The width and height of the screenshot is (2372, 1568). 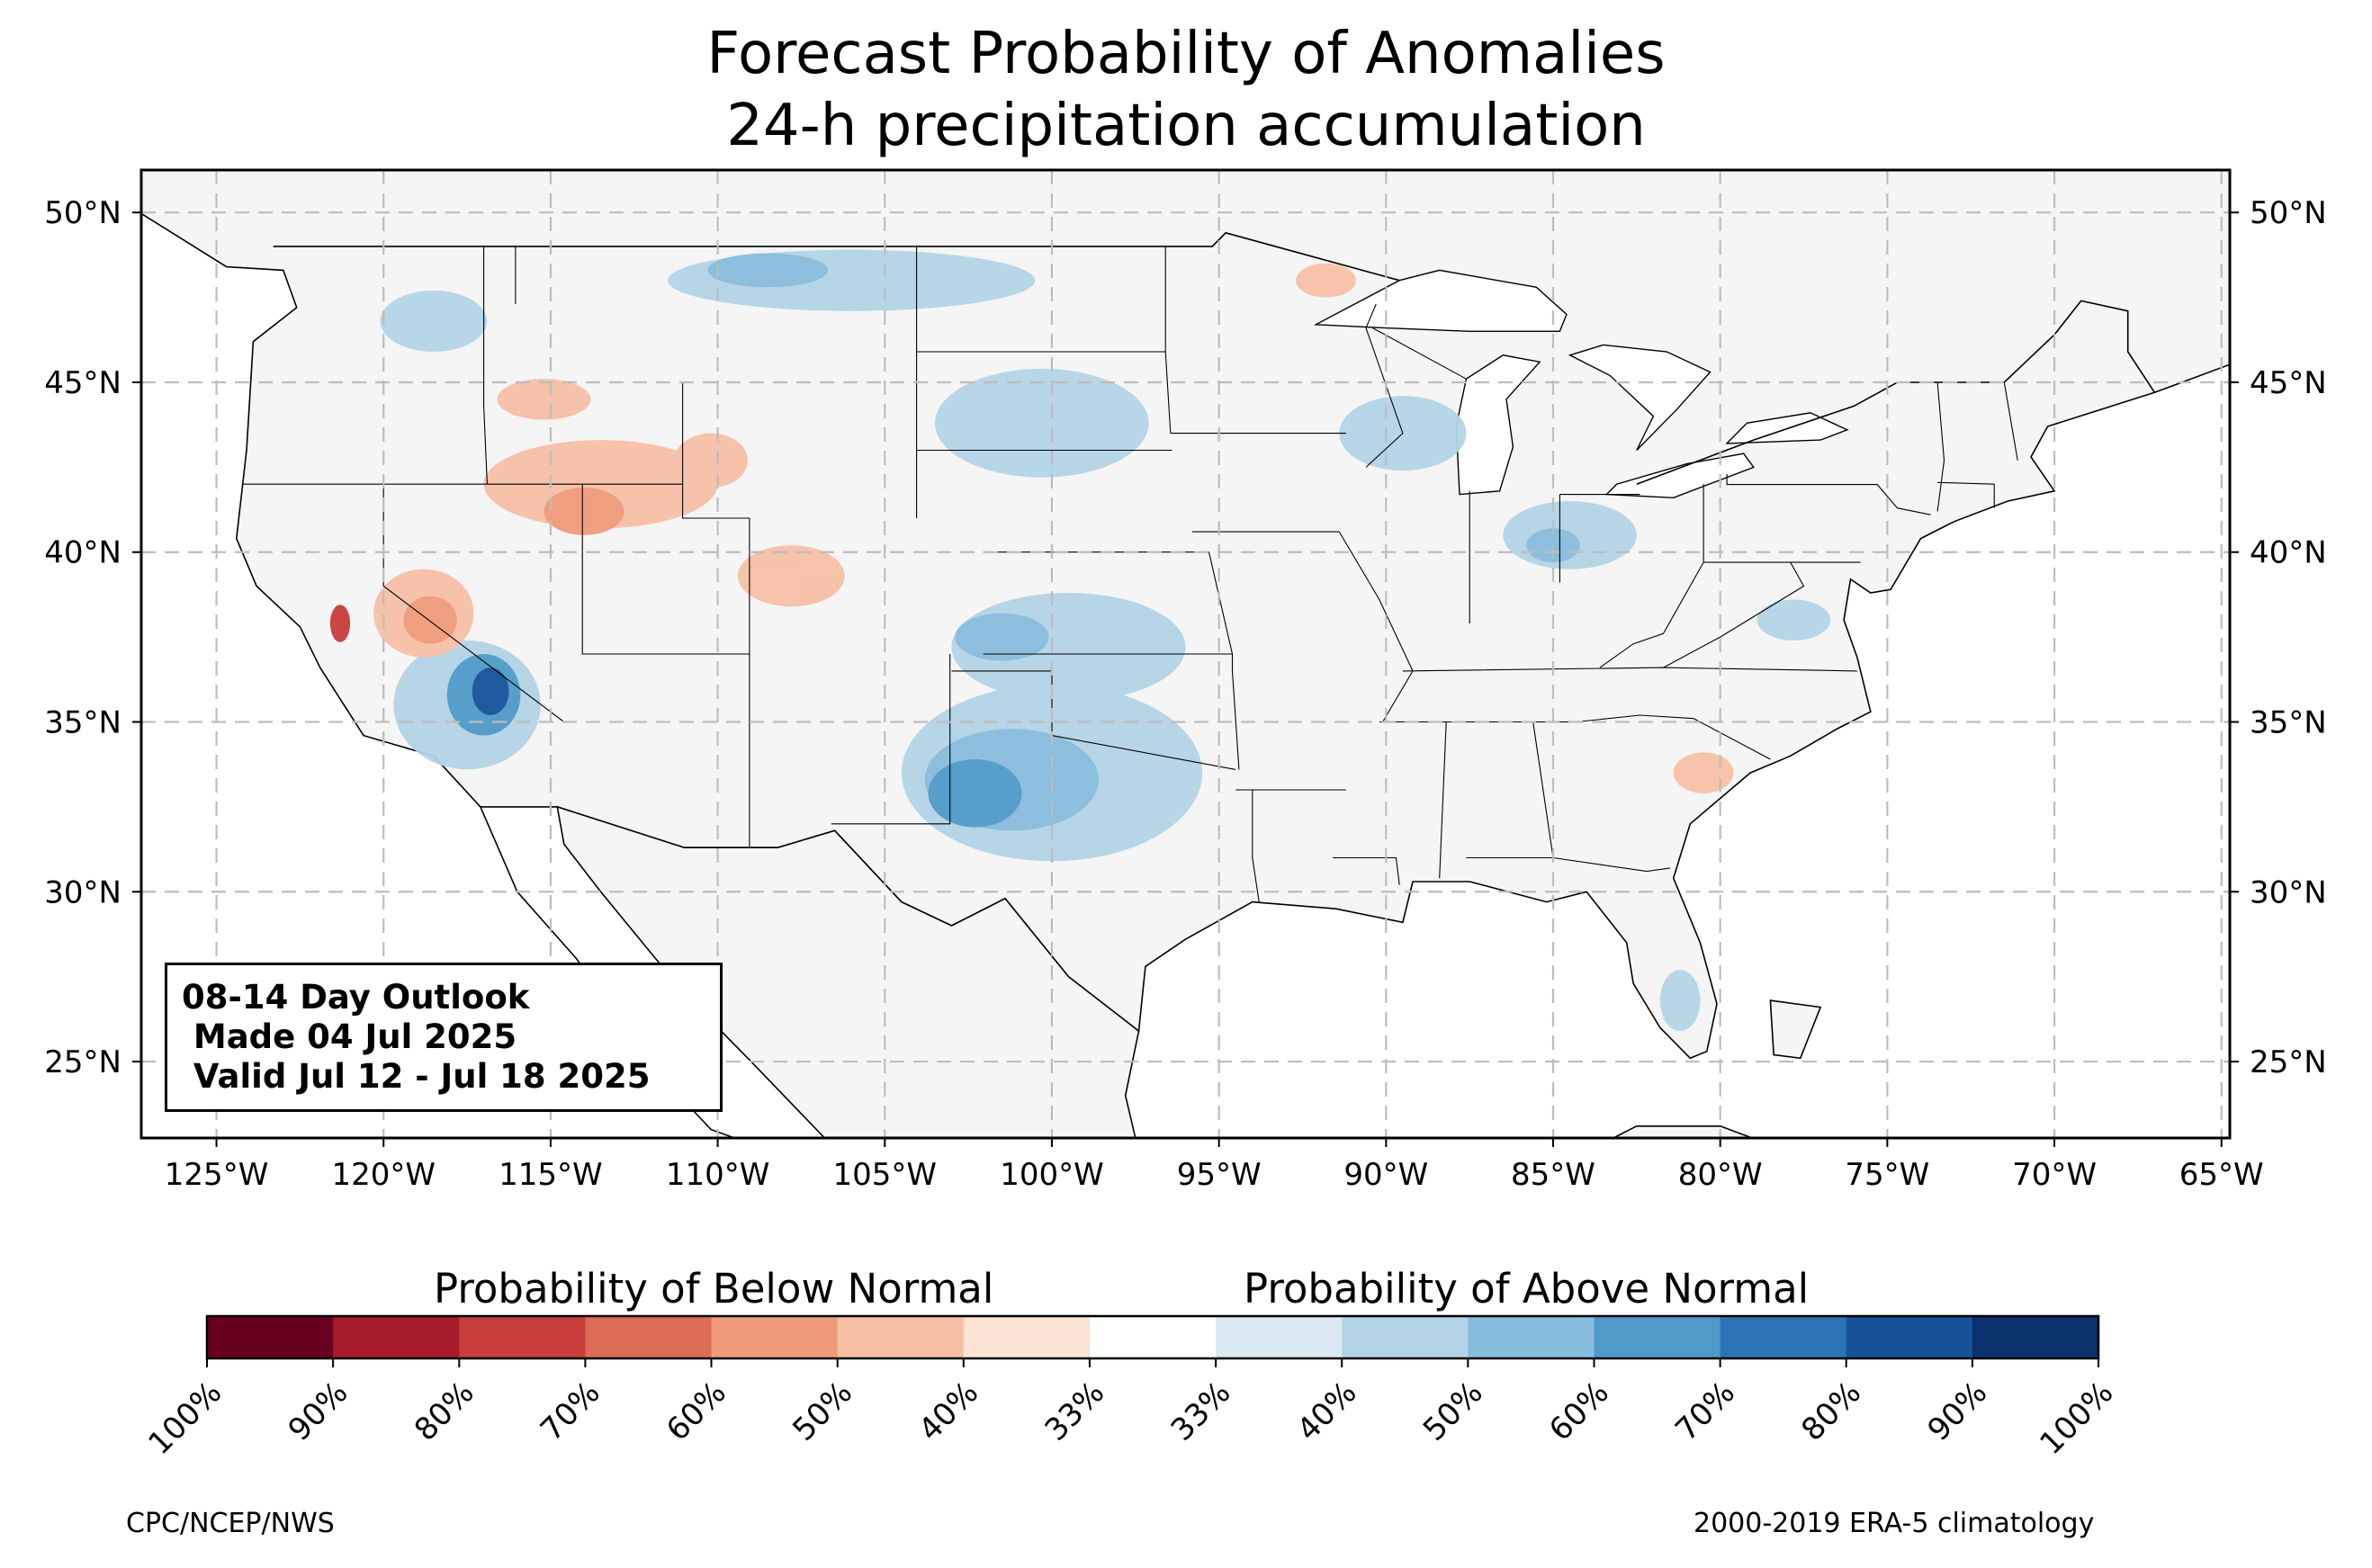 What do you see at coordinates (718, 1175) in the screenshot?
I see `lon-tick-label: 110°W` at bounding box center [718, 1175].